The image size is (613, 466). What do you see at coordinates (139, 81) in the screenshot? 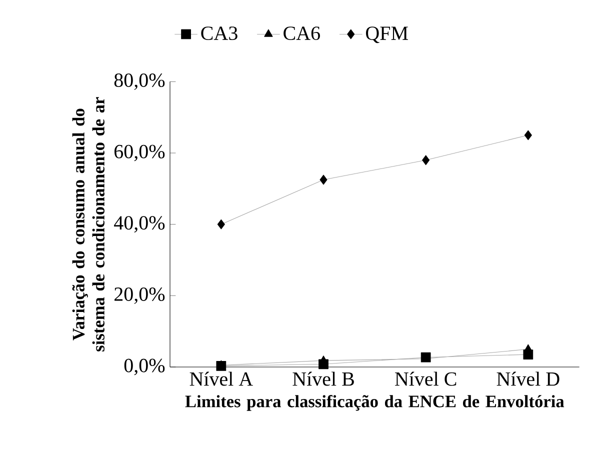
I see `y-tick-label: 80,0%` at bounding box center [139, 81].